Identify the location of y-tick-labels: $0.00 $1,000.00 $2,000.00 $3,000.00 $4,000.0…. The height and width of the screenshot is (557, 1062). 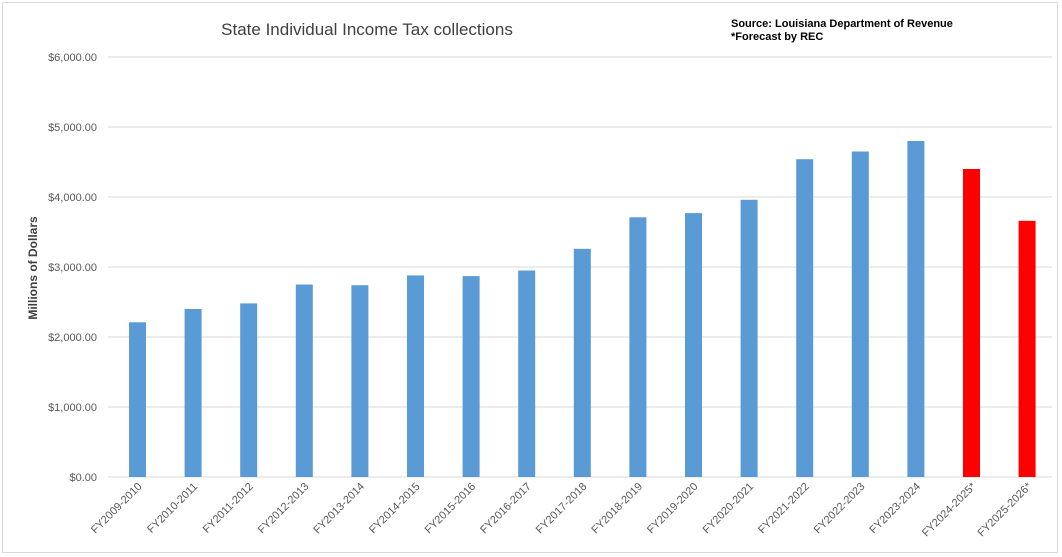
(72, 268).